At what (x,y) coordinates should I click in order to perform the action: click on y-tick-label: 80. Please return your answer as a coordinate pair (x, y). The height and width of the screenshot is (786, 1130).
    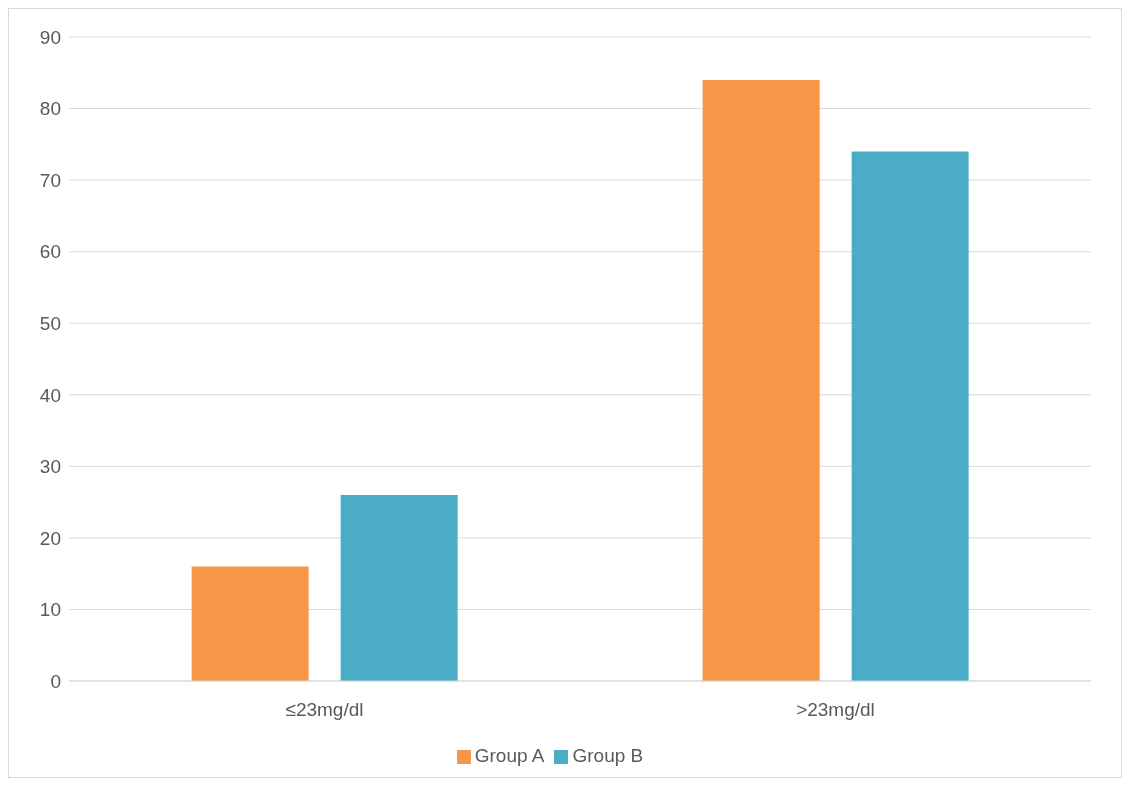
    Looking at the image, I should click on (50, 109).